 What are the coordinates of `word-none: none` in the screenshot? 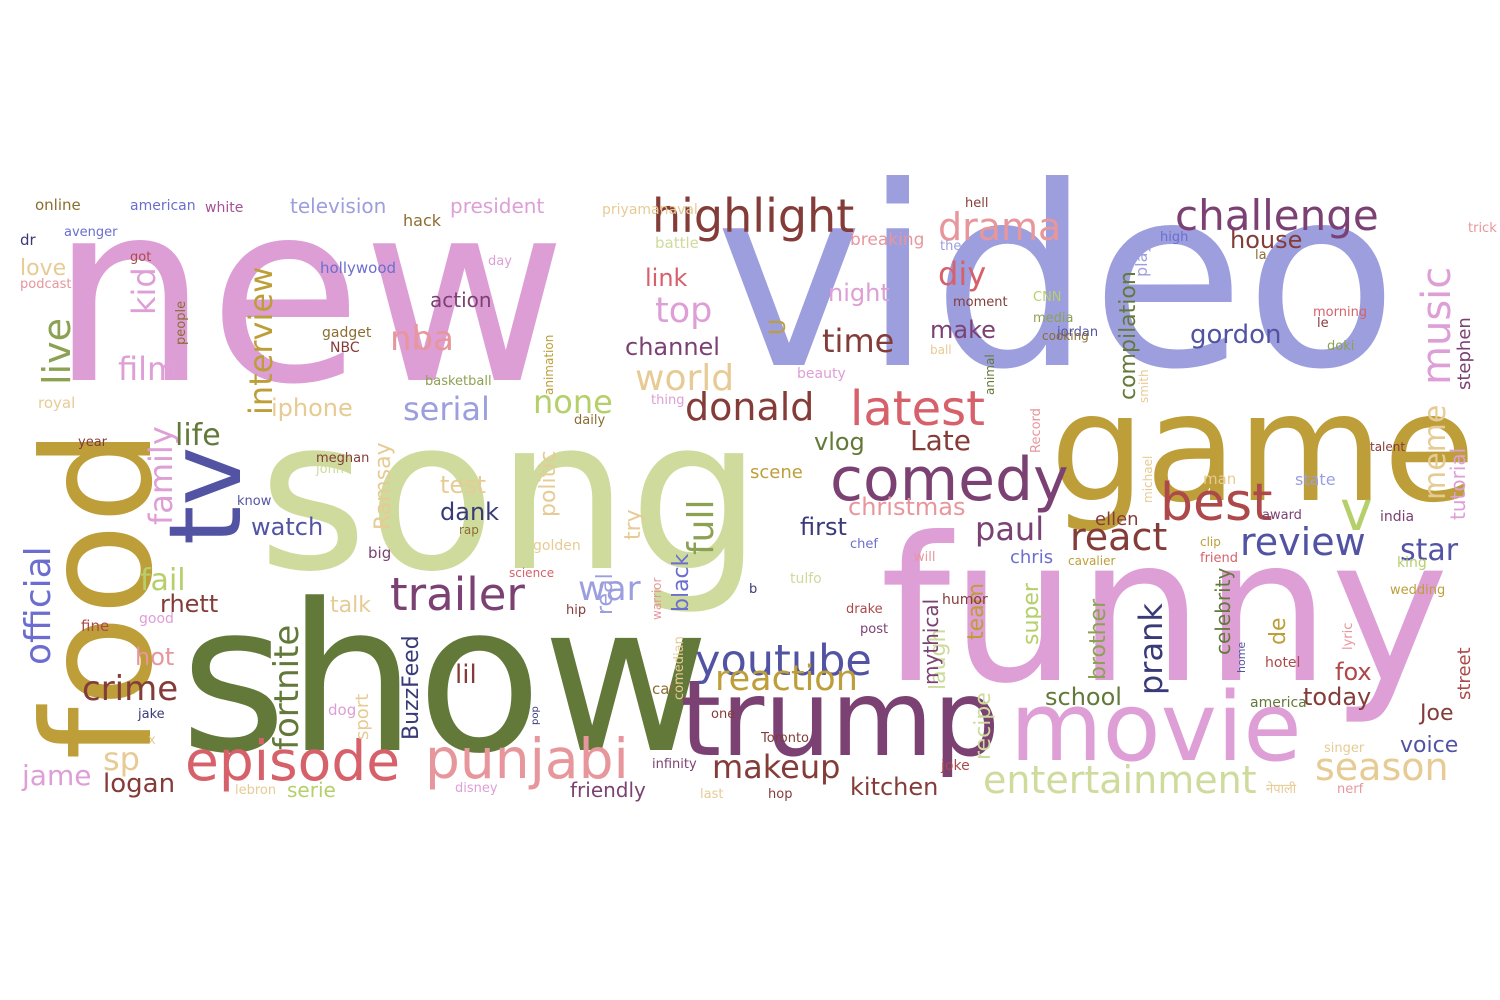 It's located at (573, 402).